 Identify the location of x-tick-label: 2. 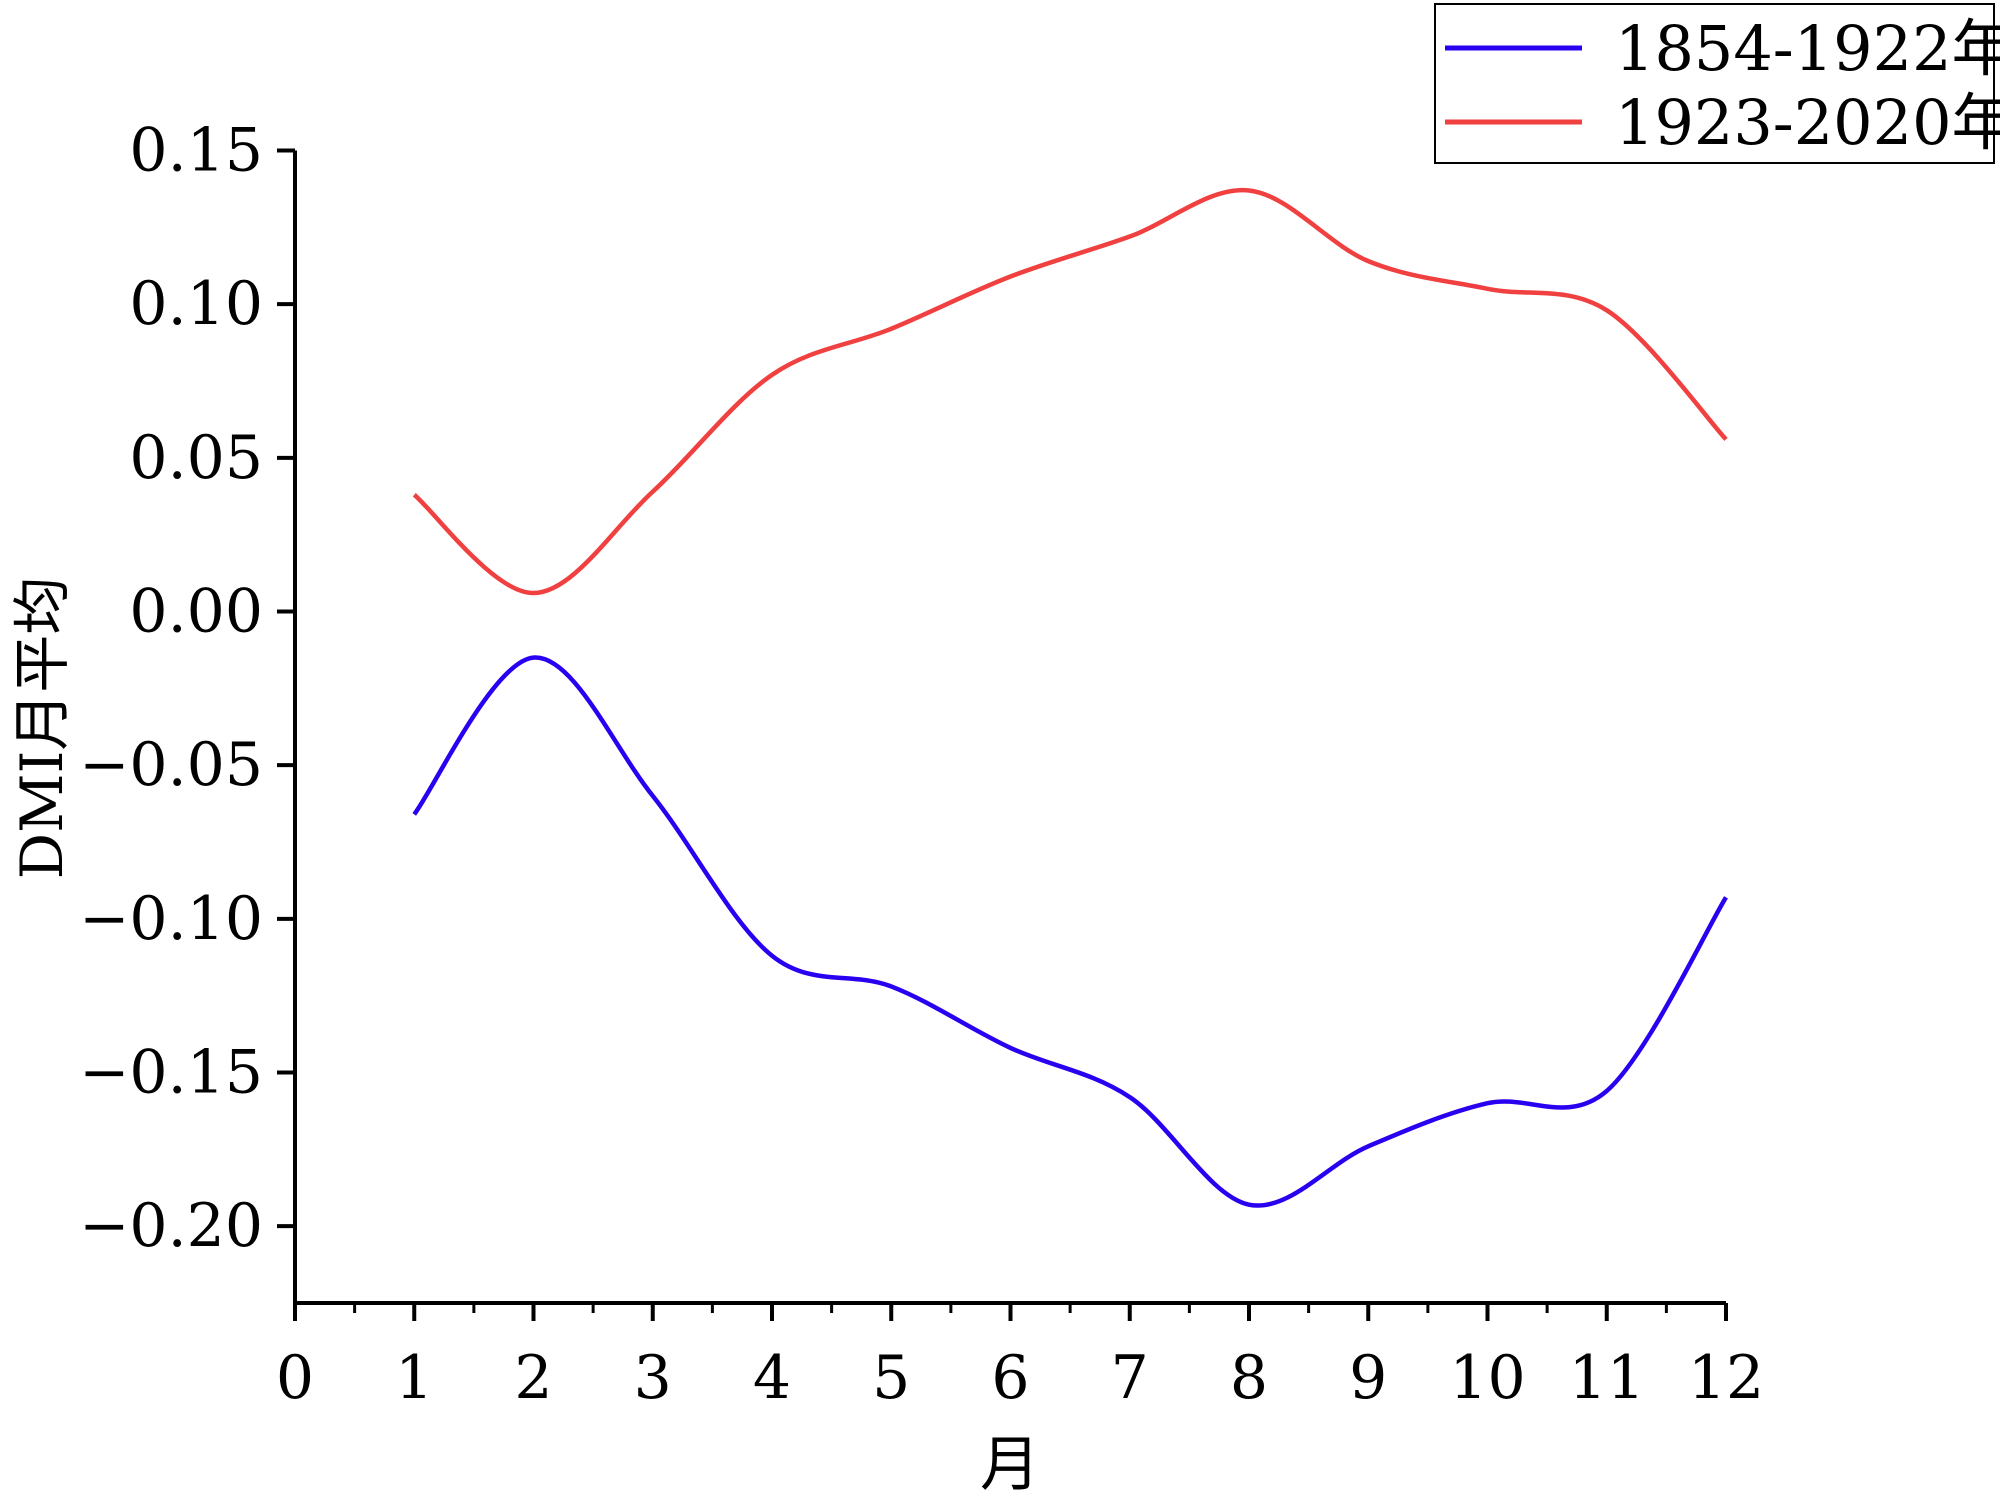
(533, 1378).